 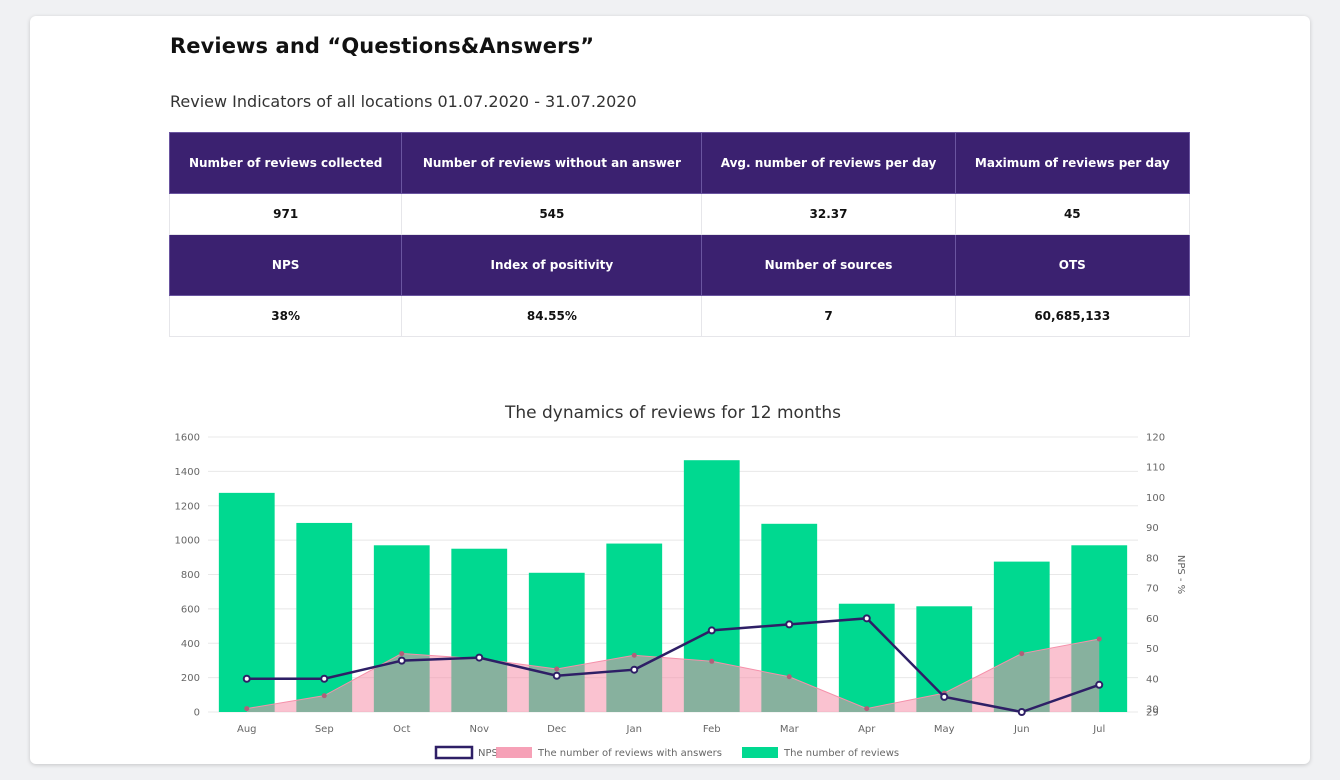 I want to click on header-cell: Index of positivity, so click(x=552, y=265).